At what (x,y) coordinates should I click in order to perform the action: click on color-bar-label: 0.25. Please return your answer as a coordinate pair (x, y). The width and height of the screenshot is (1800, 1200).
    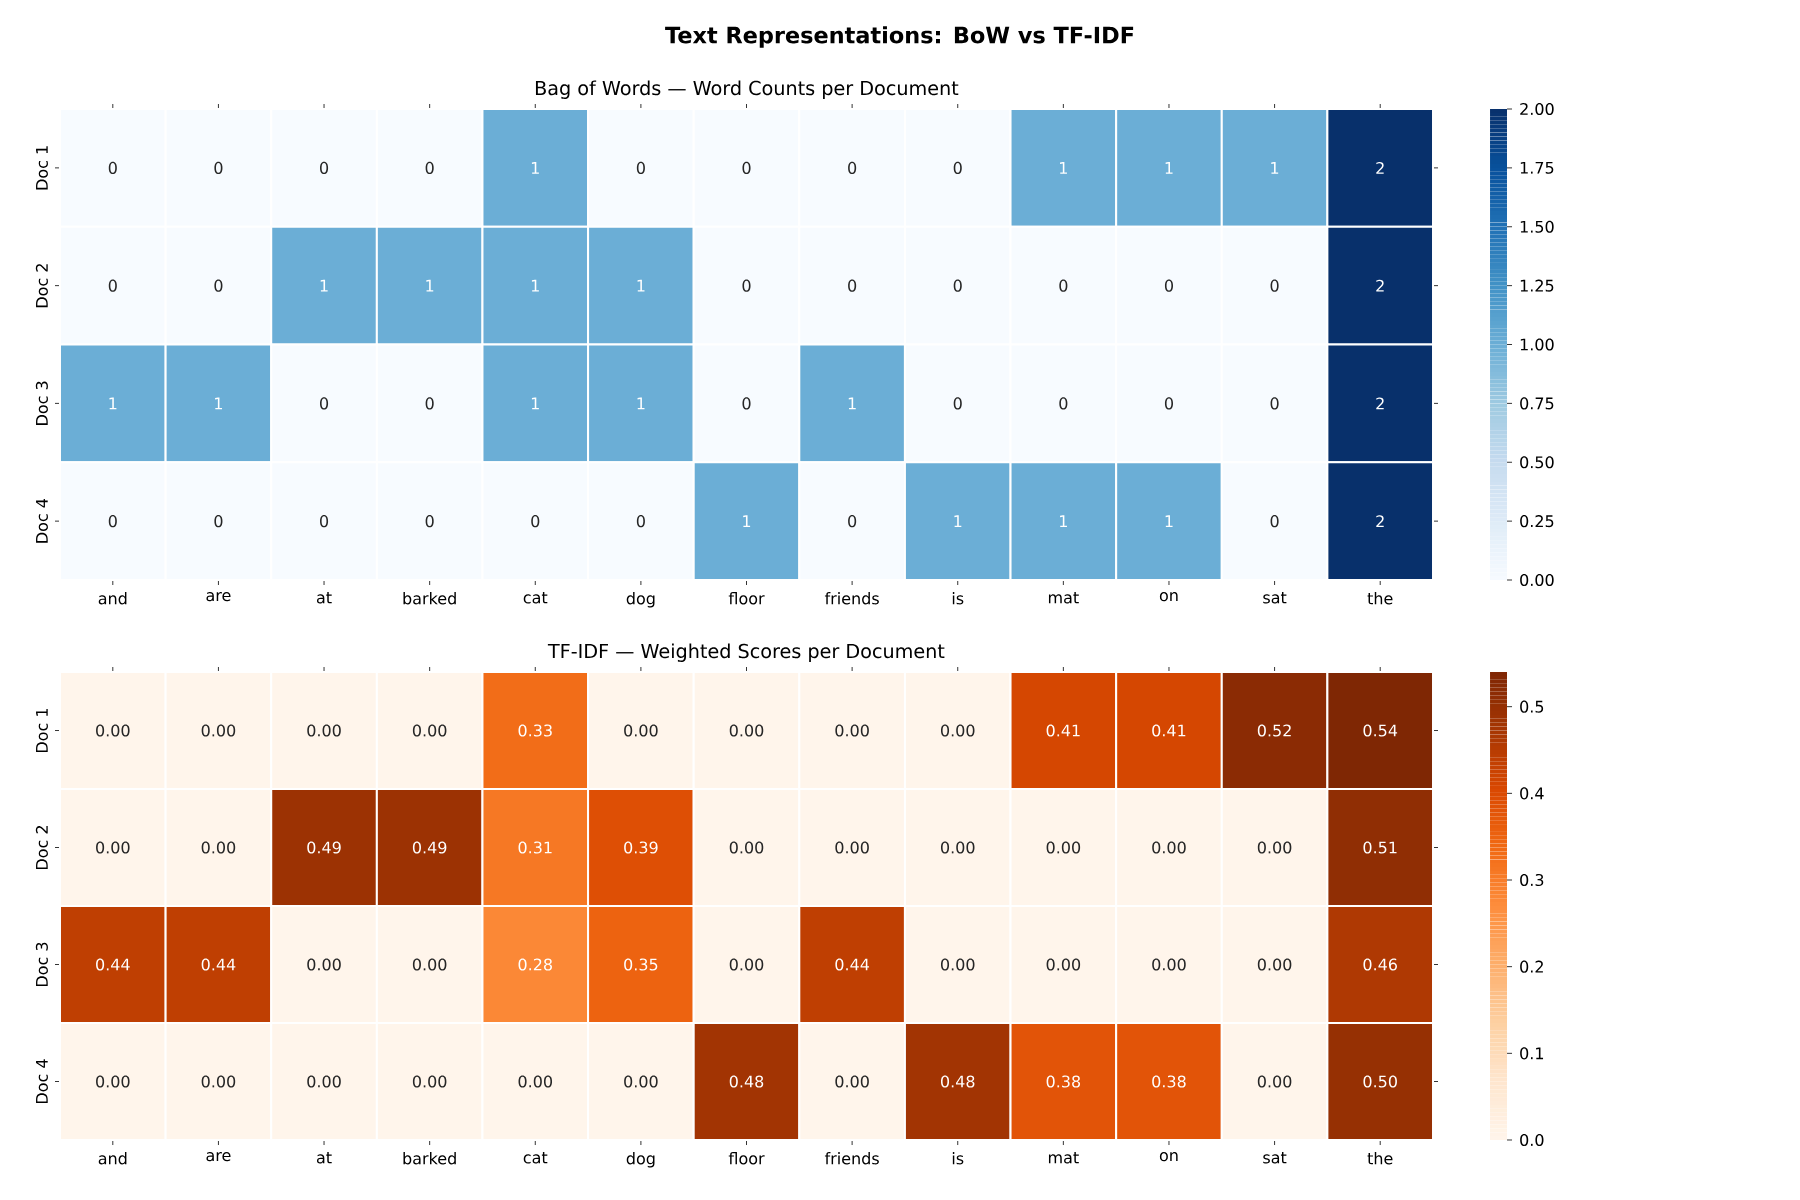
    Looking at the image, I should click on (1537, 521).